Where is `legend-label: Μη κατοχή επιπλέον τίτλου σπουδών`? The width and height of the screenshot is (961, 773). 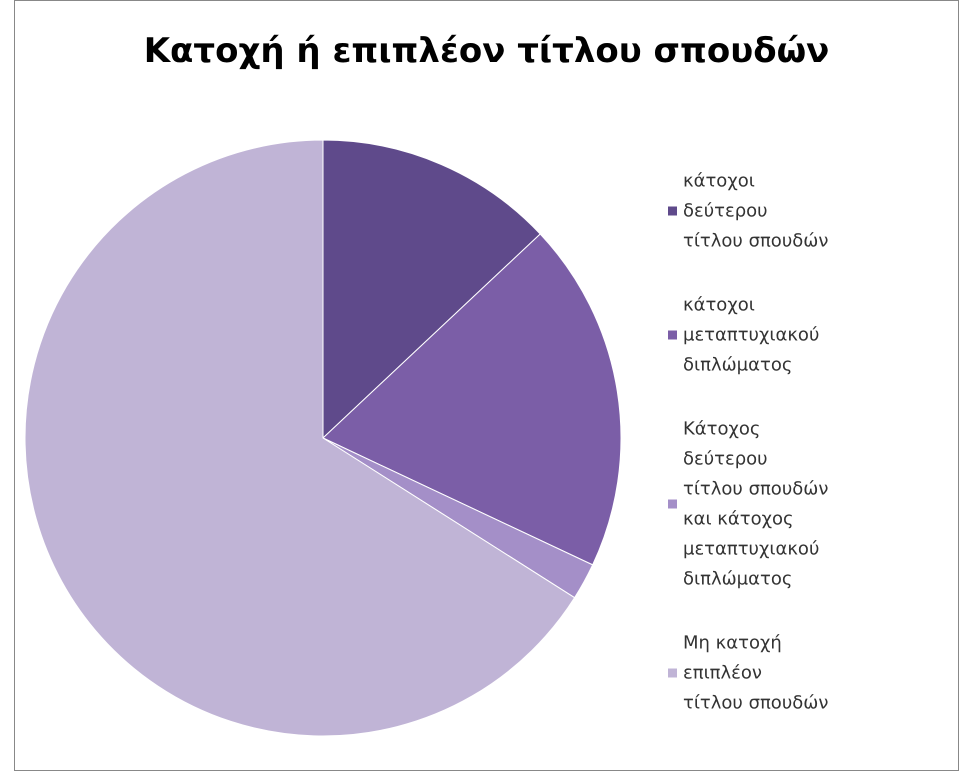
legend-label: Μη κατοχή επιπλέον τίτλου σπουδών is located at coordinates (755, 673).